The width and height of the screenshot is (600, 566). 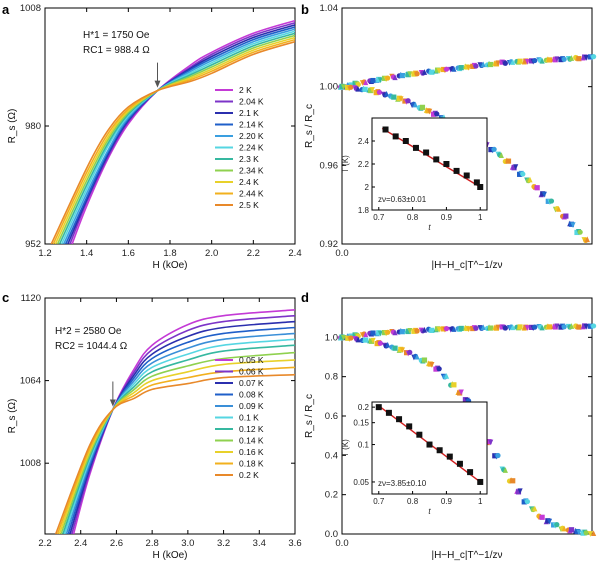 I want to click on x-tick-label: 1.4, so click(x=86, y=253).